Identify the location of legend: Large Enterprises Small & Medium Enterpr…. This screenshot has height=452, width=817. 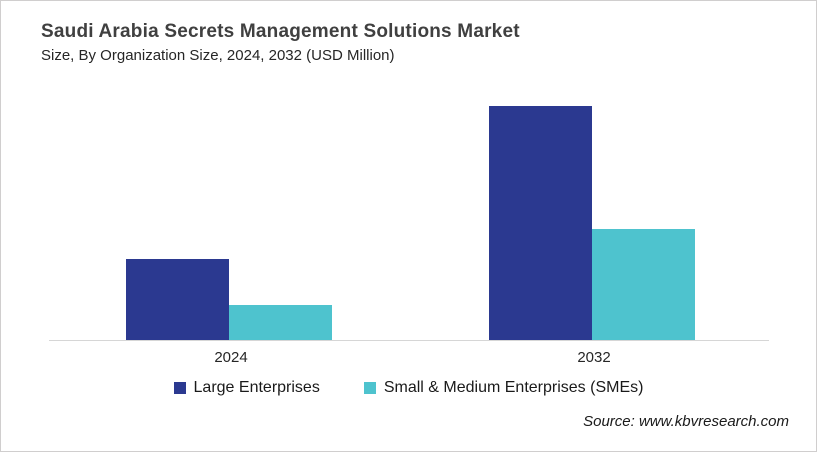
(408, 388).